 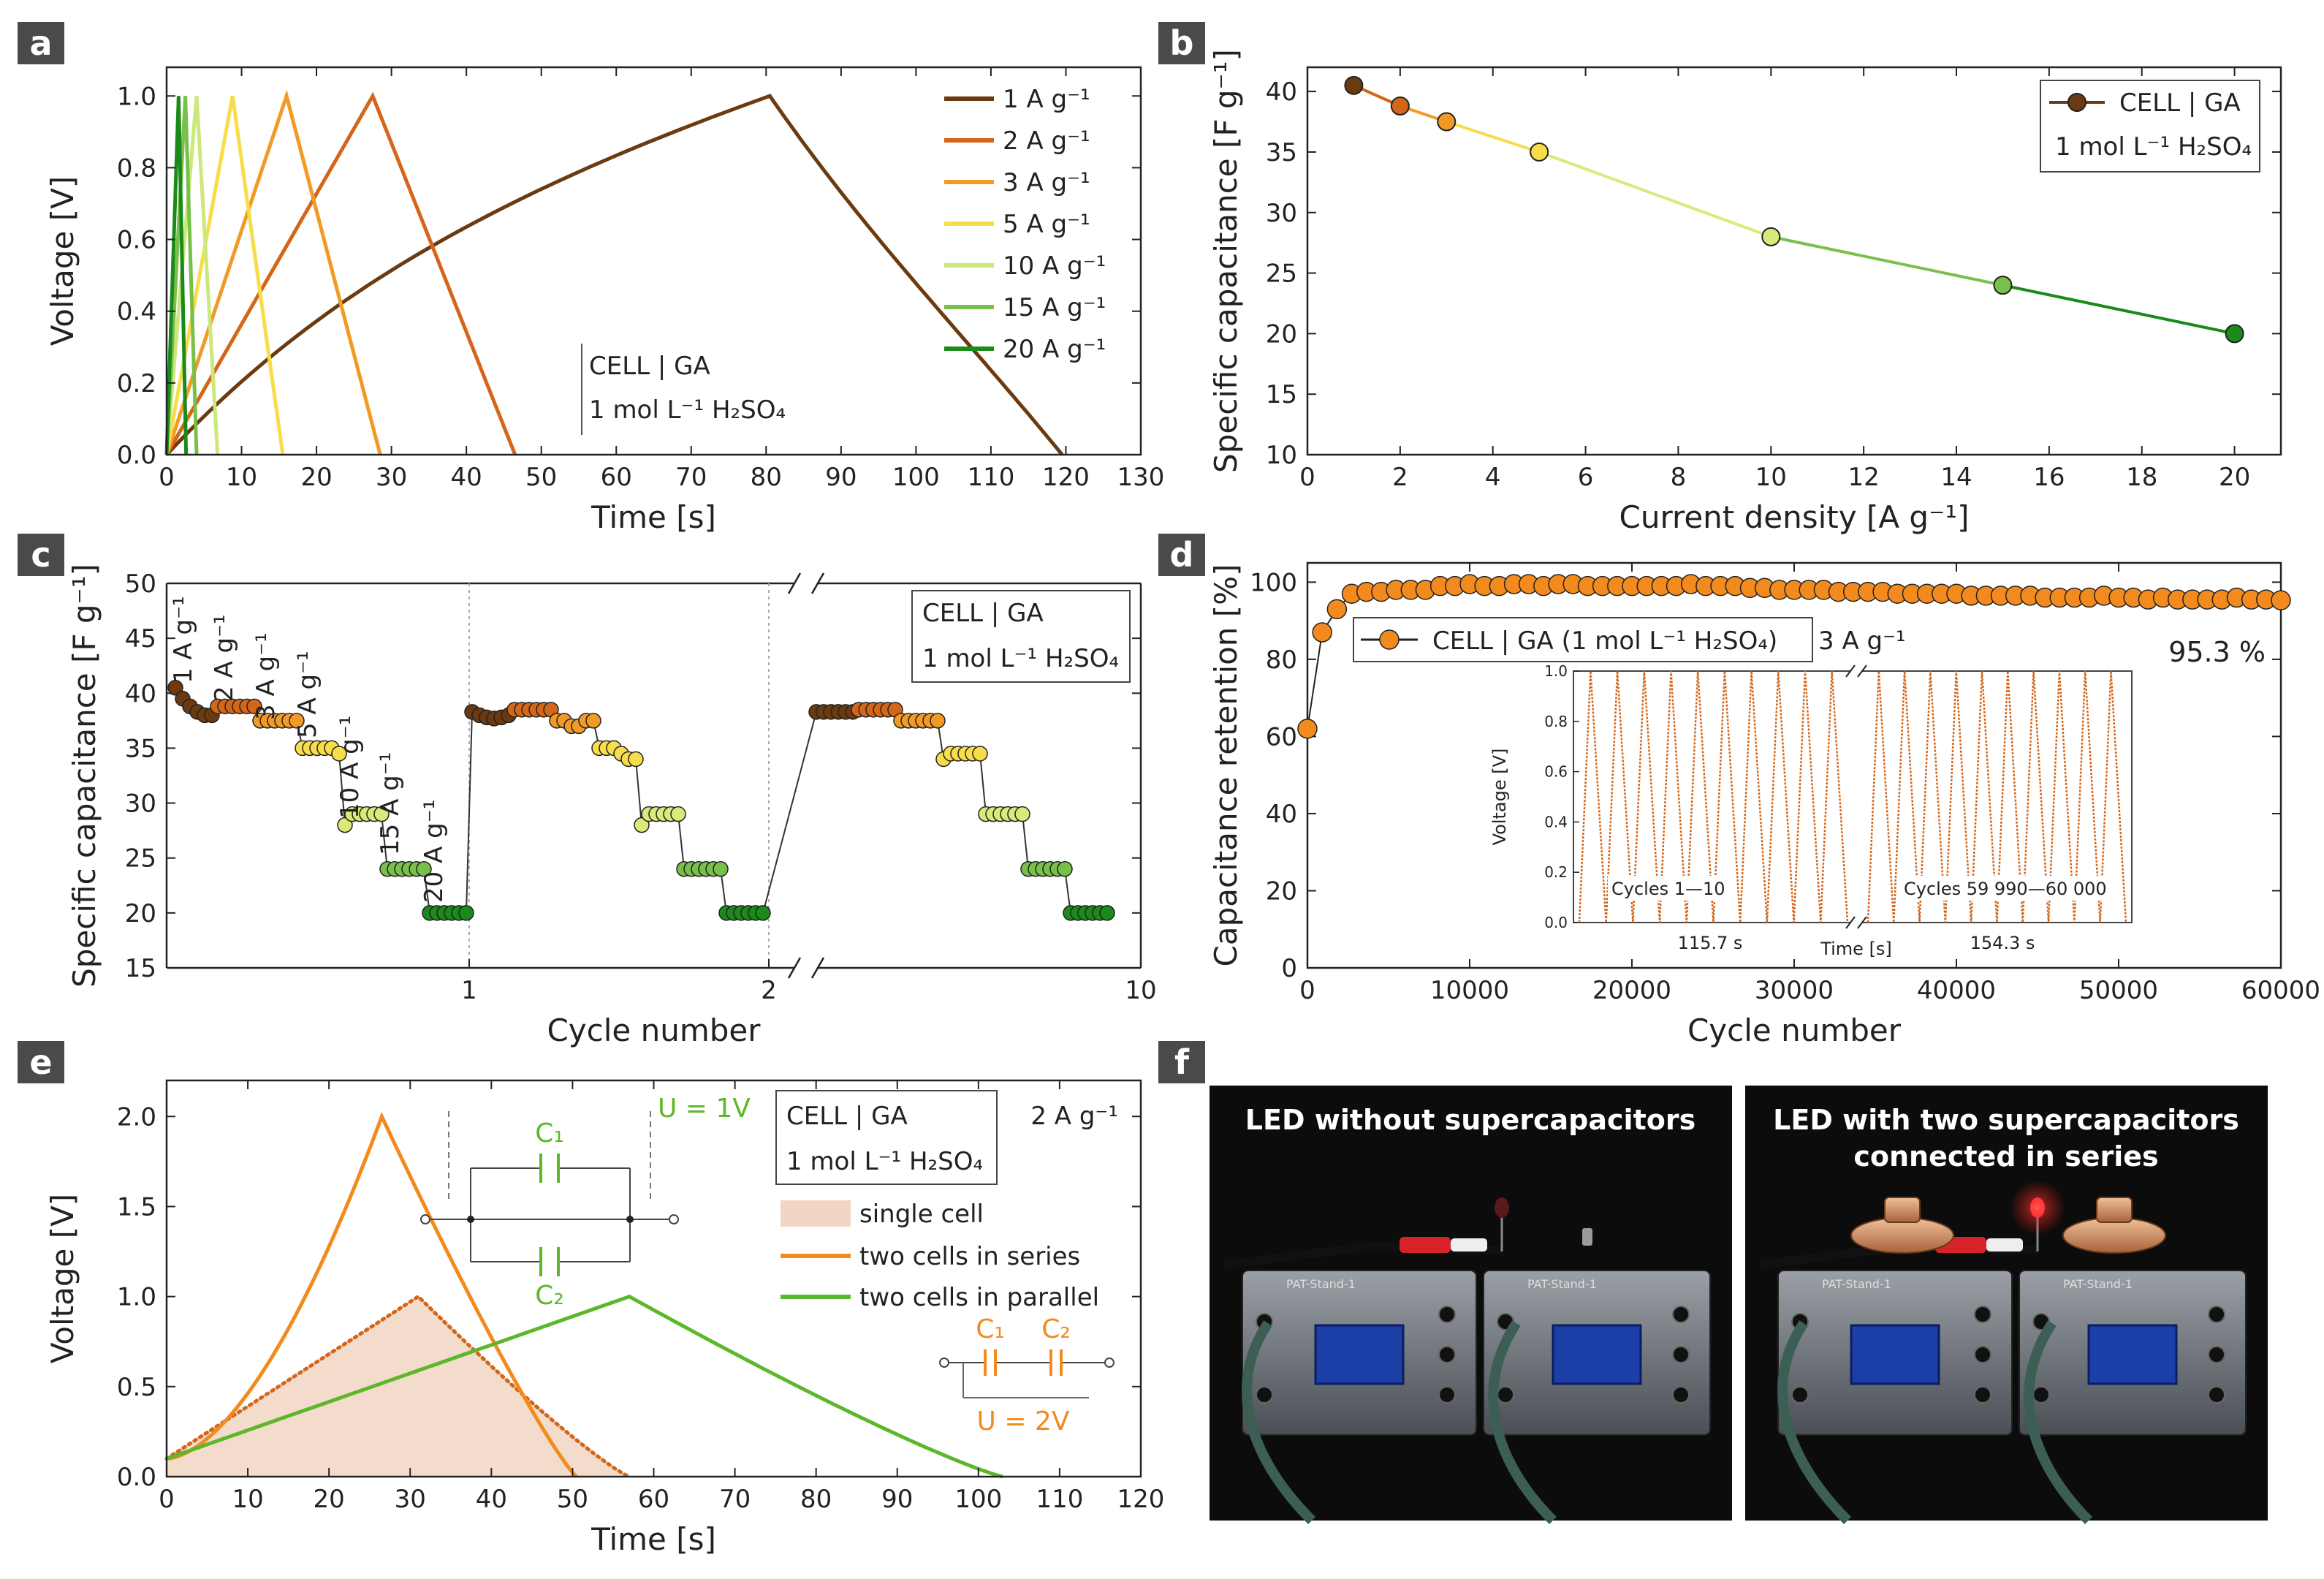 I want to click on led-glow, so click(x=2037, y=1207).